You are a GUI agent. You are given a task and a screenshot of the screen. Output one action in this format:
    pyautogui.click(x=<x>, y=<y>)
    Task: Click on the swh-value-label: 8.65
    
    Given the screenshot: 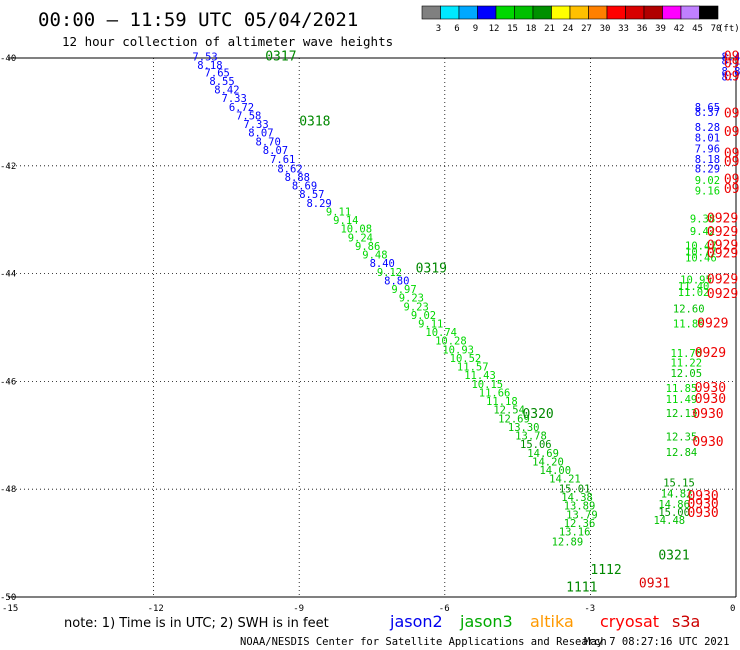 What is the action you would take?
    pyautogui.click(x=707, y=108)
    